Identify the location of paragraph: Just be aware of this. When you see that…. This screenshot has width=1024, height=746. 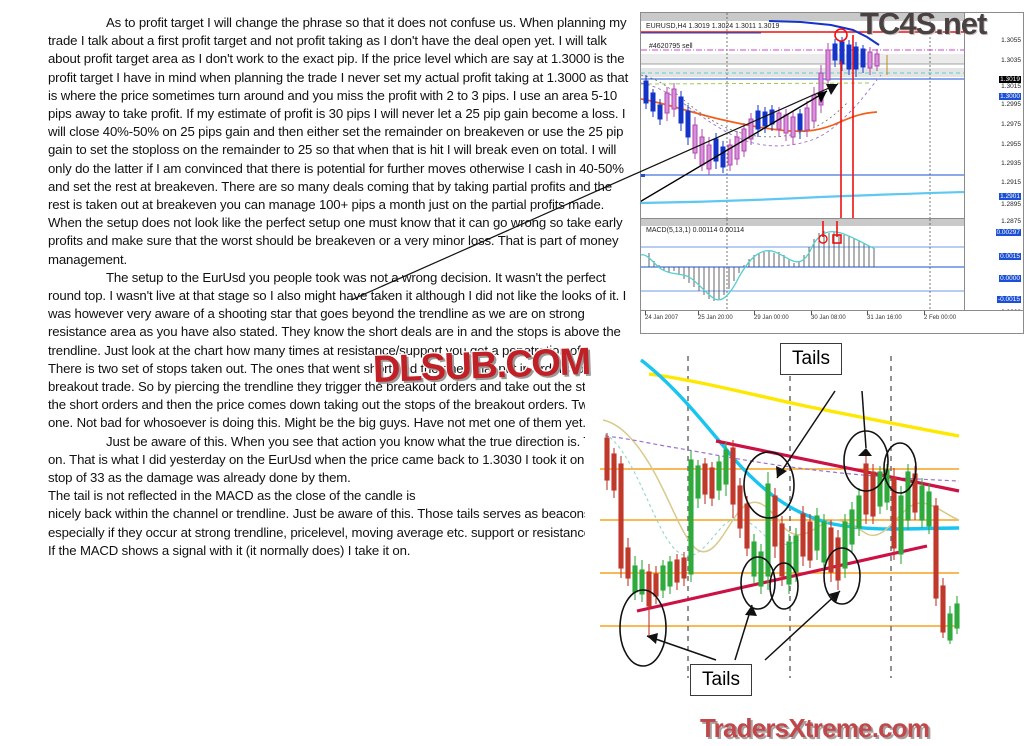
(335, 459).